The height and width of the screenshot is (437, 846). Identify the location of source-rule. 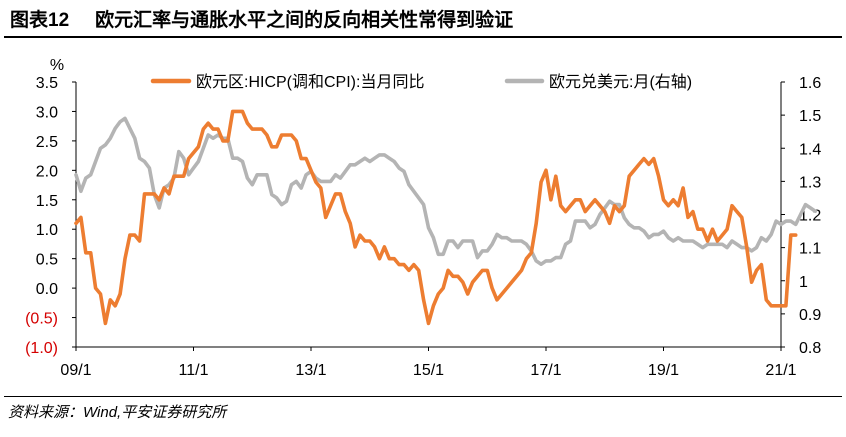
(423, 396).